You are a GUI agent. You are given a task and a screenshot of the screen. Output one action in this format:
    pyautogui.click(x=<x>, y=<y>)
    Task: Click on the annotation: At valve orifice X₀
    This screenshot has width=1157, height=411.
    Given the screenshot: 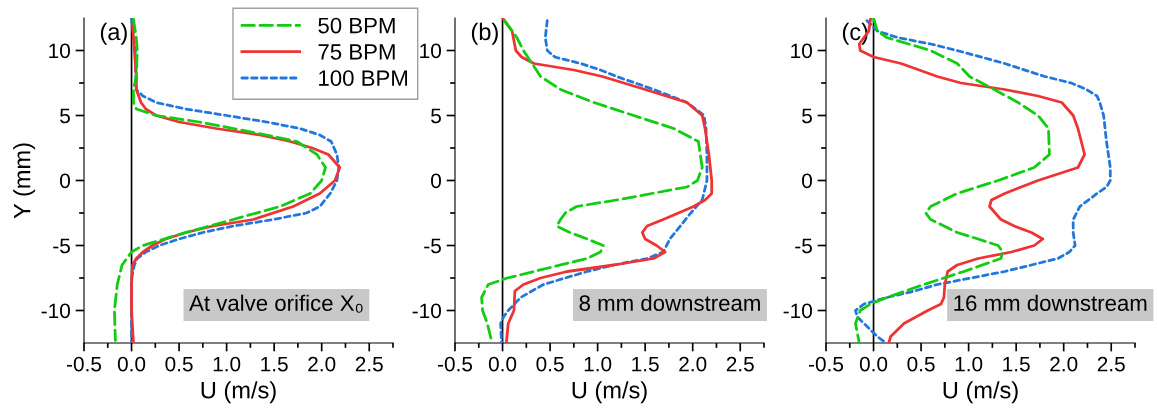 What is the action you would take?
    pyautogui.click(x=276, y=303)
    